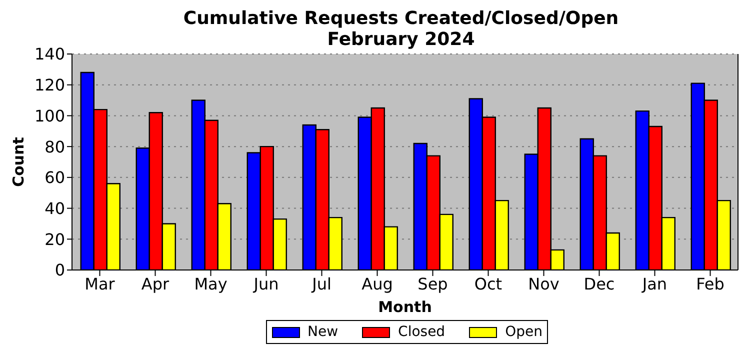 Image resolution: width=752 pixels, height=361 pixels. What do you see at coordinates (265, 284) in the screenshot?
I see `x-tick-label: Jun` at bounding box center [265, 284].